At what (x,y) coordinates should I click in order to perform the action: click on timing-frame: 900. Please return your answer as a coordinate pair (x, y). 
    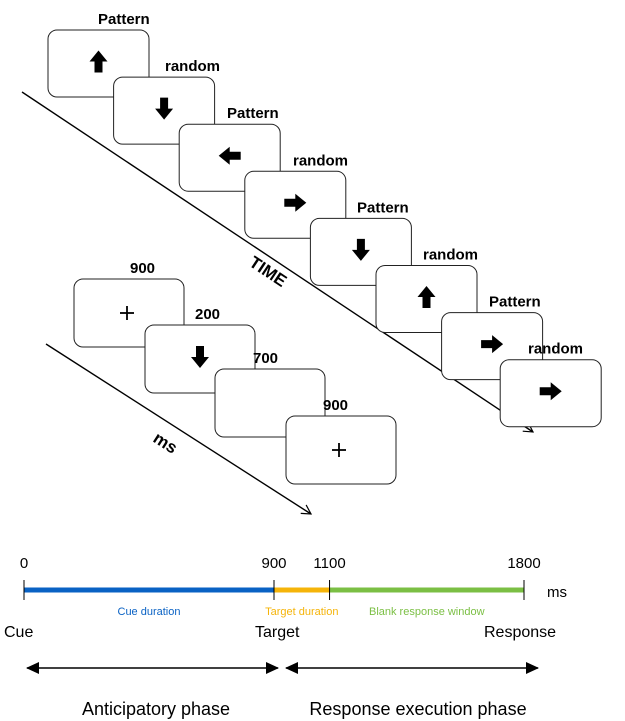
    Looking at the image, I should click on (341, 441).